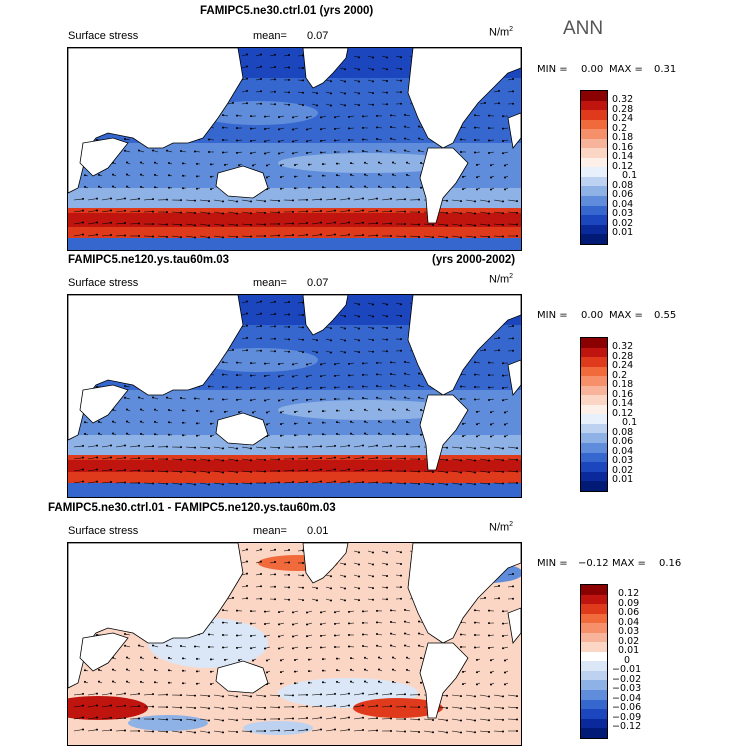  I want to click on panel-2-variable: Surface stress, so click(103, 283).